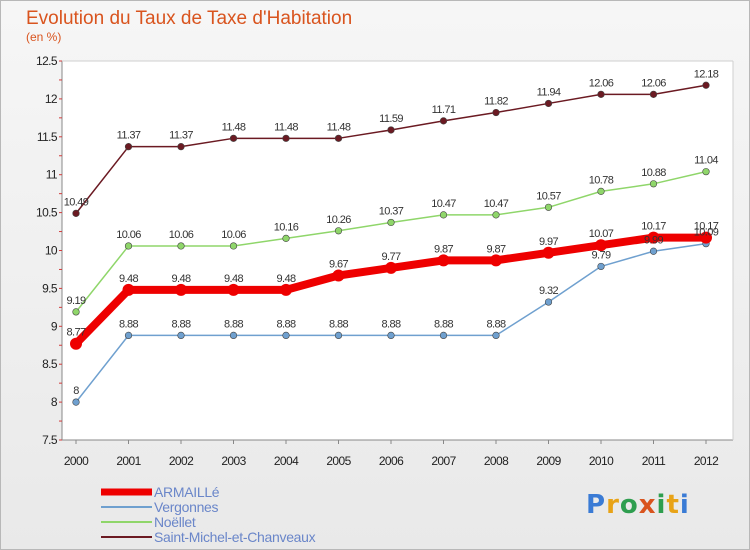 The width and height of the screenshot is (750, 550). I want to click on data-label: 11.71, so click(444, 110).